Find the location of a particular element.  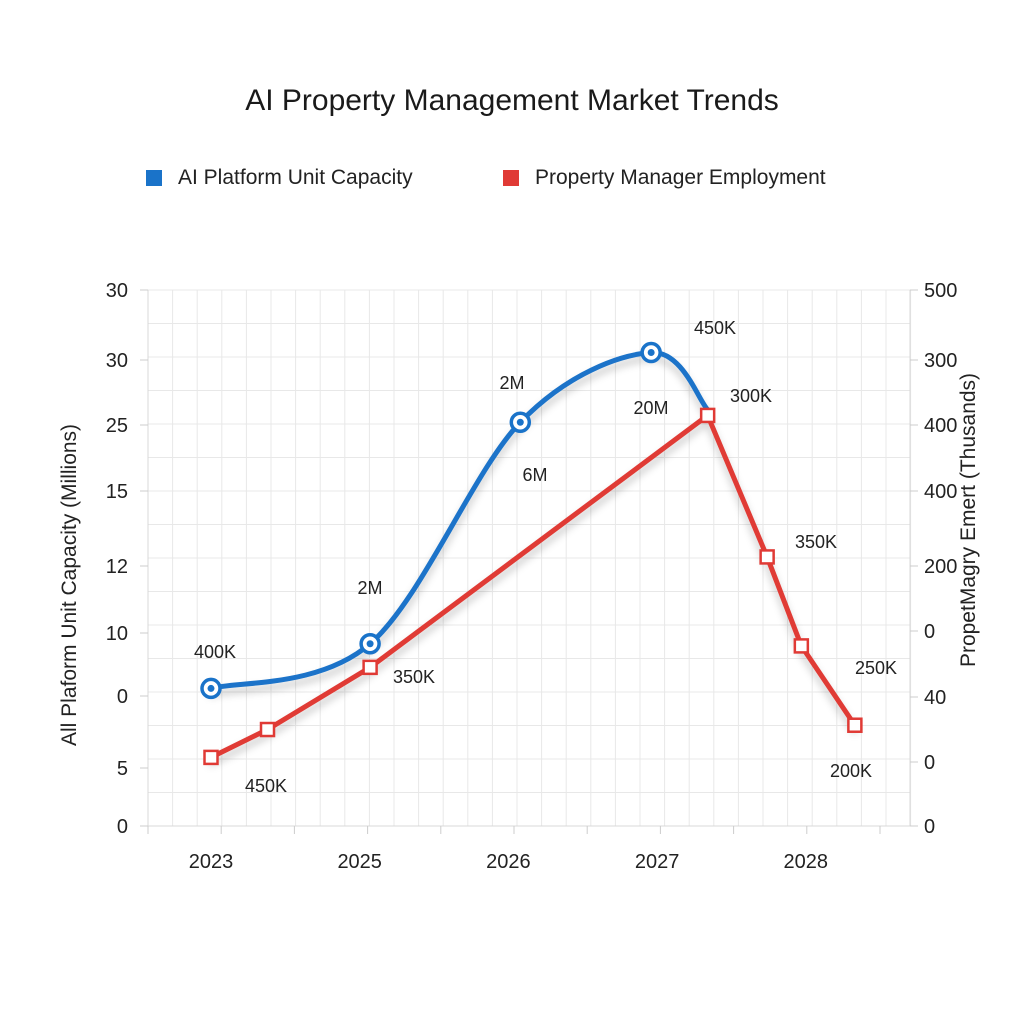

data-label: 6M is located at coordinates (534, 475).